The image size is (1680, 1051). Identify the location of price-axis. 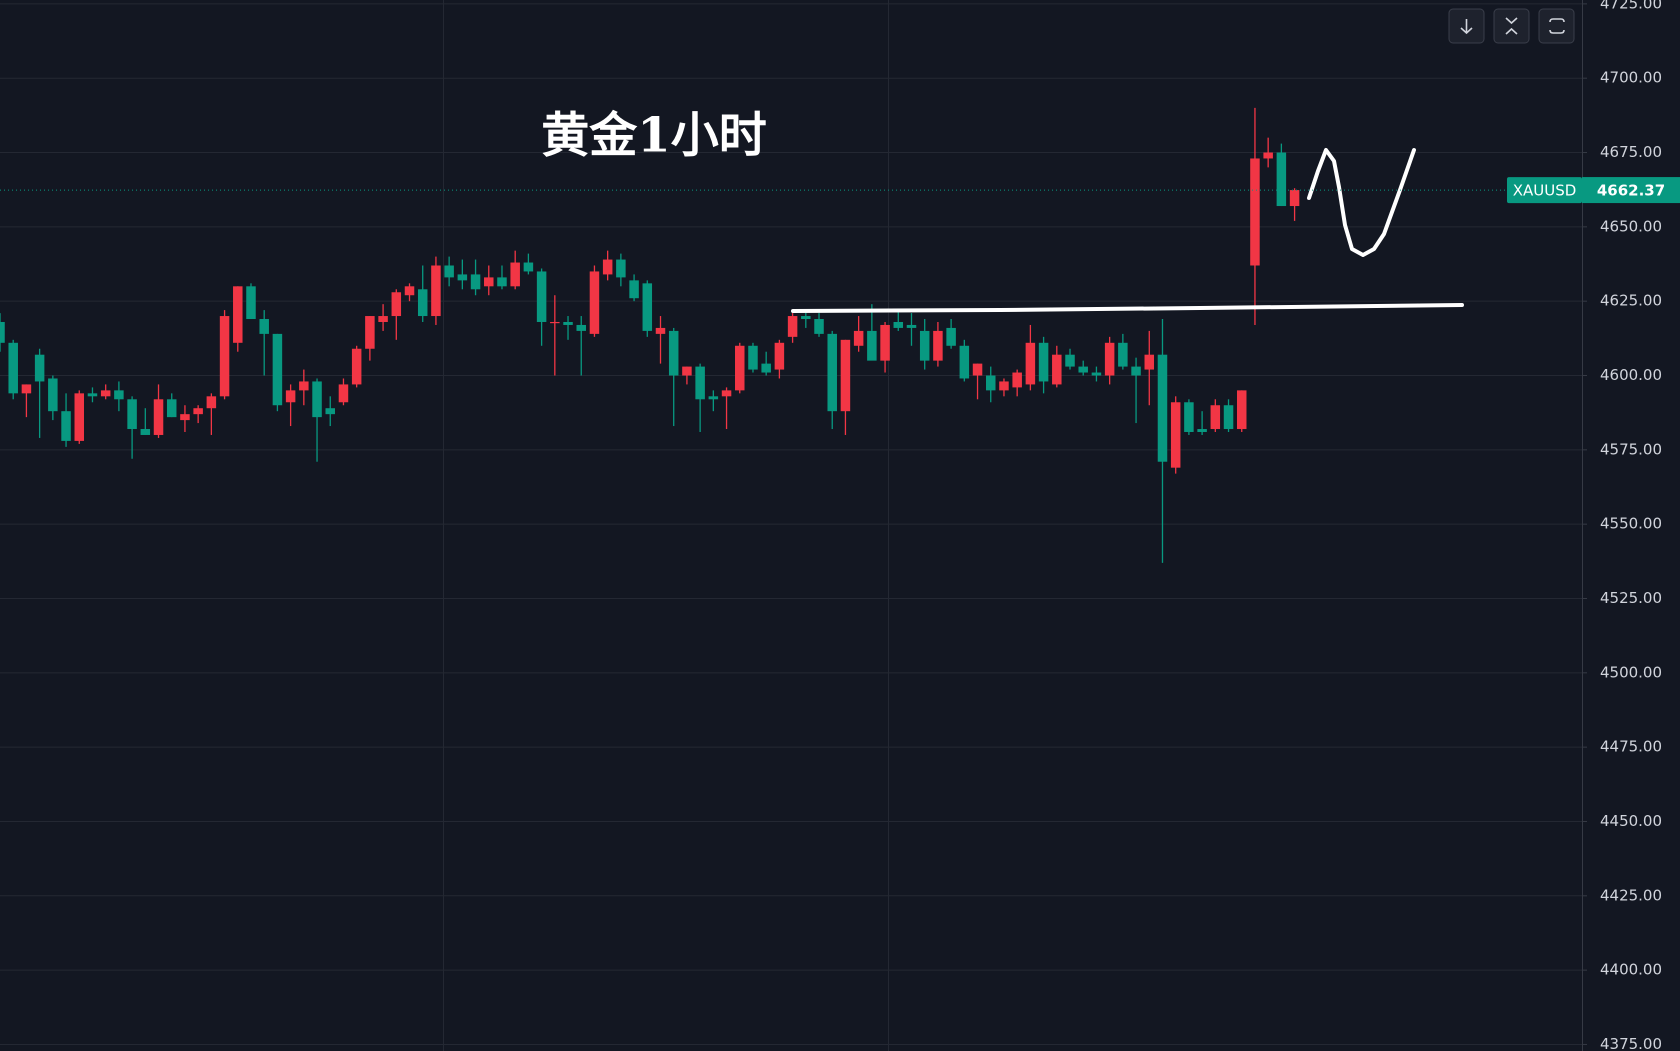
(1631, 525).